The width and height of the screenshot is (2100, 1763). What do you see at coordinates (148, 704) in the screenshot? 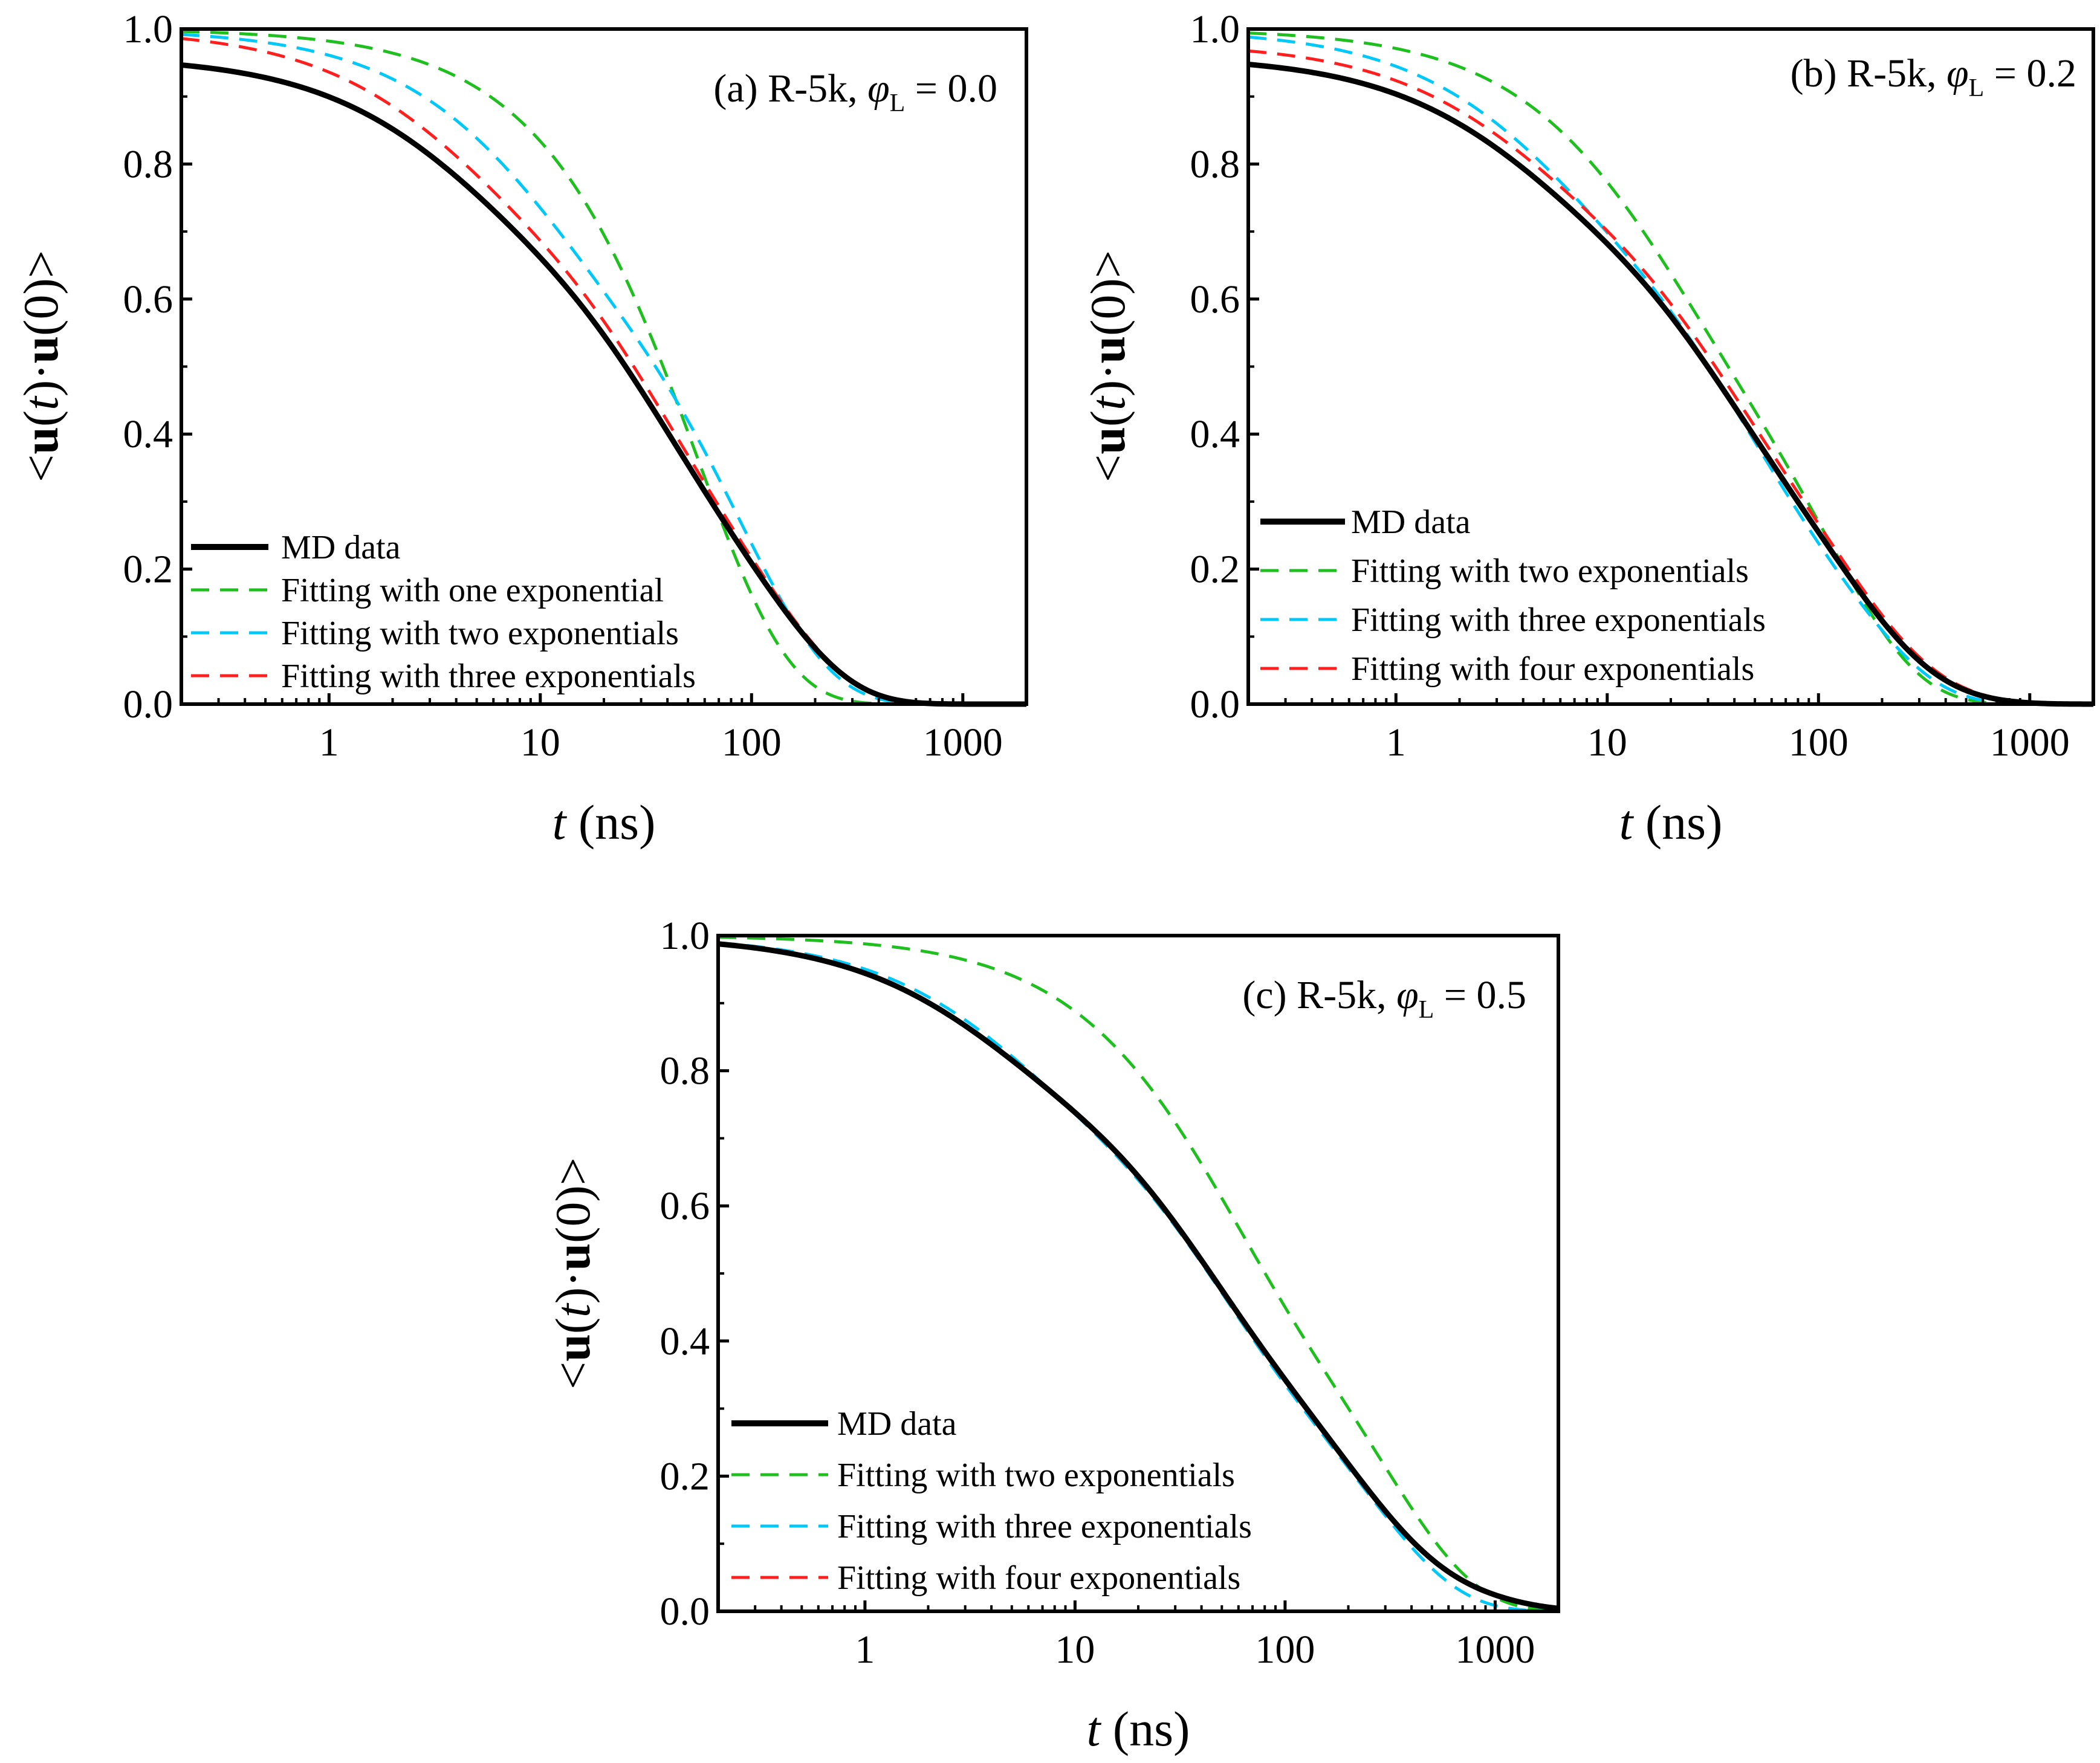
I see `y-tick-label-a-0: 0.0` at bounding box center [148, 704].